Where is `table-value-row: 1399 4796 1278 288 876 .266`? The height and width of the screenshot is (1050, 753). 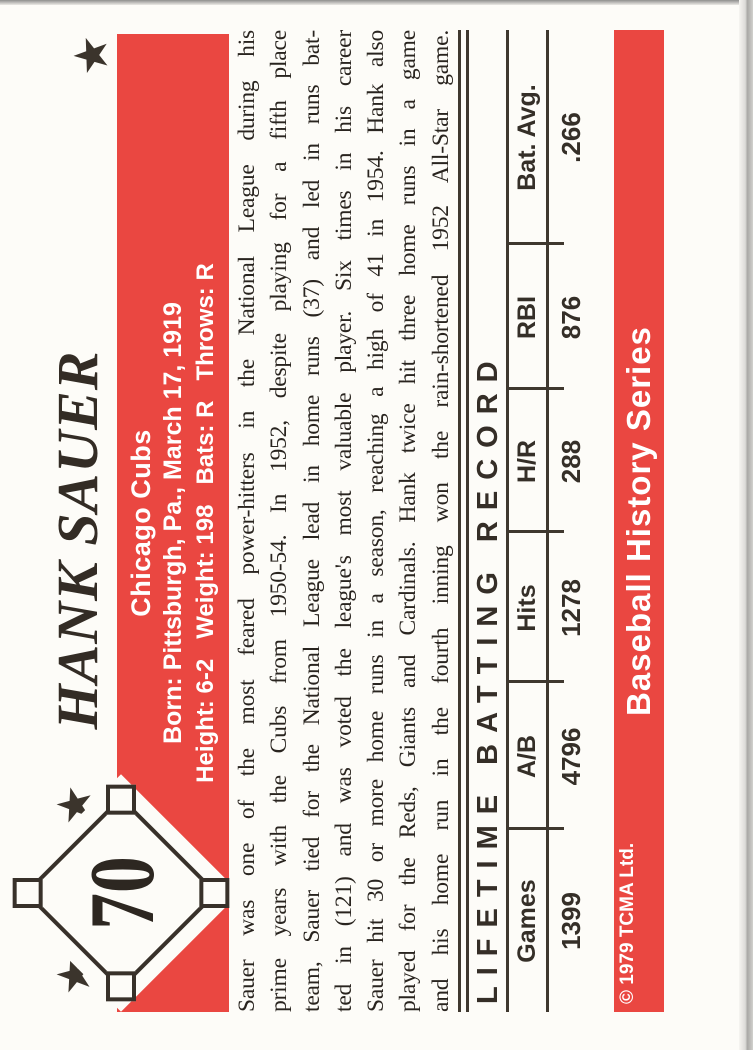 table-value-row: 1399 4796 1278 288 876 .266 is located at coordinates (571, 521).